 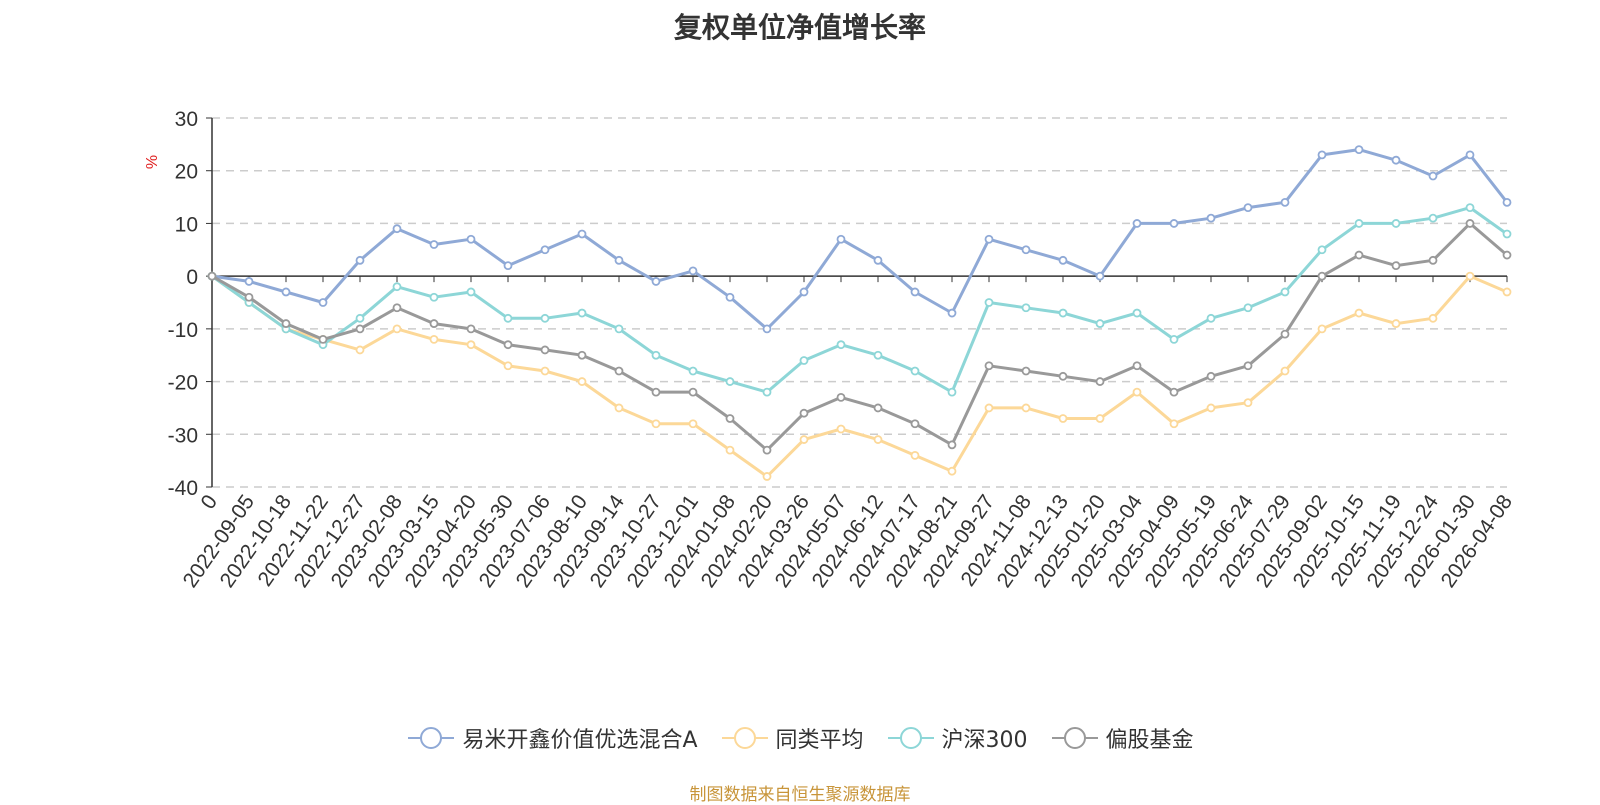 I want to click on y-axis-unit-label: %, so click(x=152, y=162).